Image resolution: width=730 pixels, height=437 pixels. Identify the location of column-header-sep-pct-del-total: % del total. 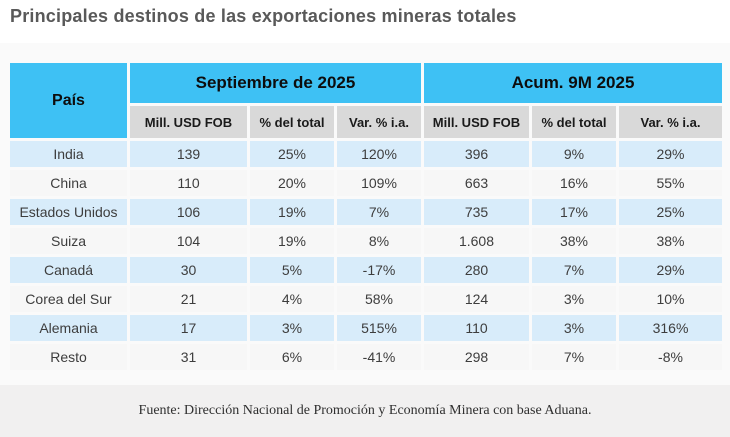
(292, 122).